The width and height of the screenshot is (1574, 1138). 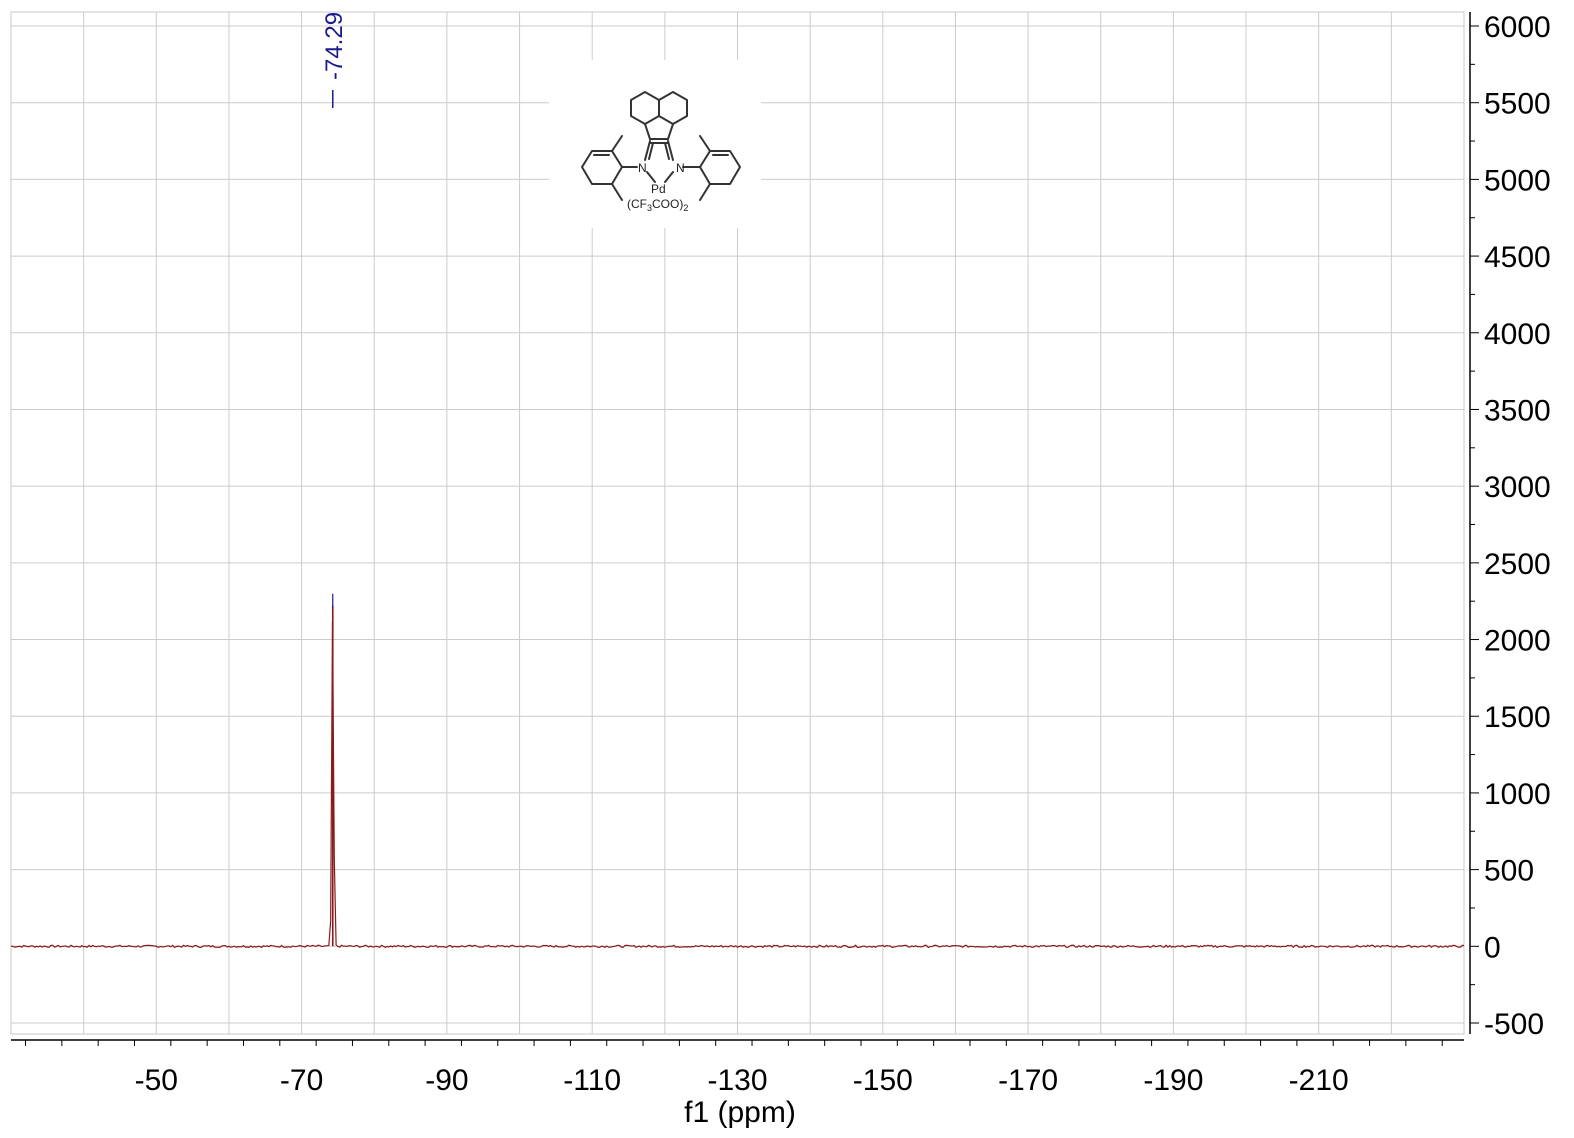 I want to click on x-axis-tick-label: -90, so click(x=446, y=1080).